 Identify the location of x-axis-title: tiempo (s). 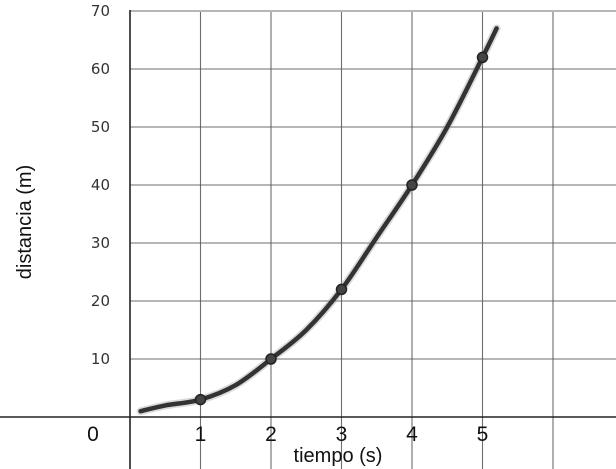
(338, 456).